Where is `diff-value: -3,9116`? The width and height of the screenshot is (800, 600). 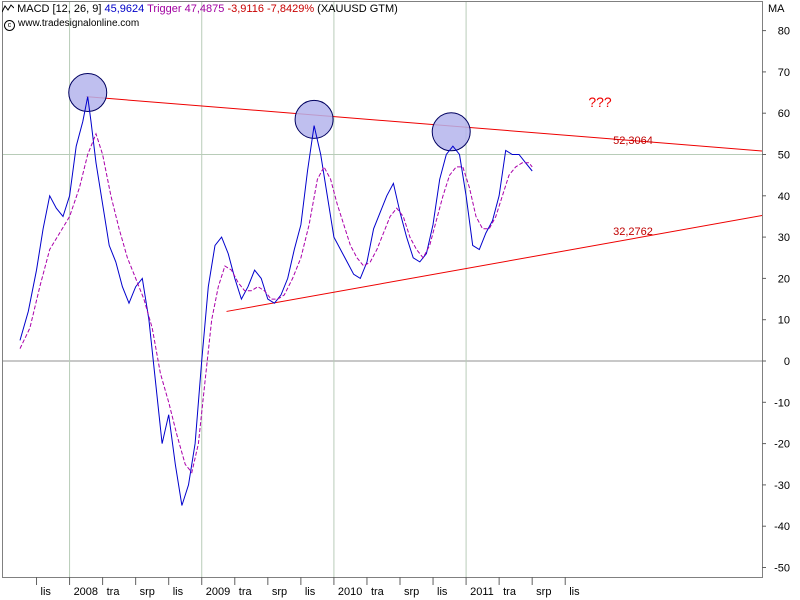
diff-value: -3,9116 is located at coordinates (245, 9).